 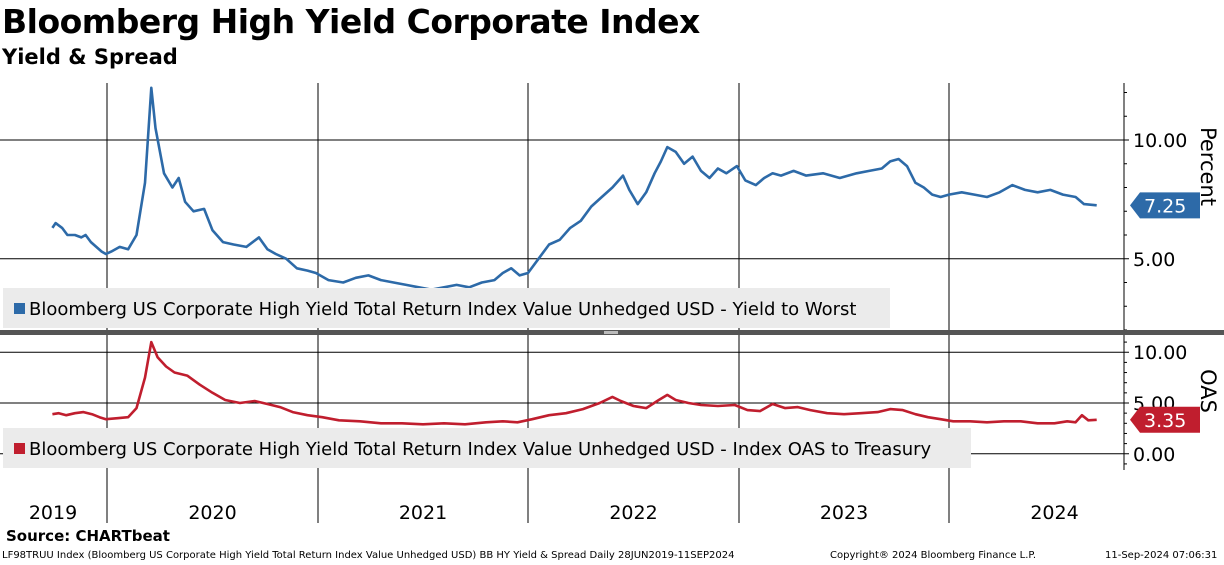 What do you see at coordinates (1154, 455) in the screenshot?
I see `oas-tick-label: 0.00` at bounding box center [1154, 455].